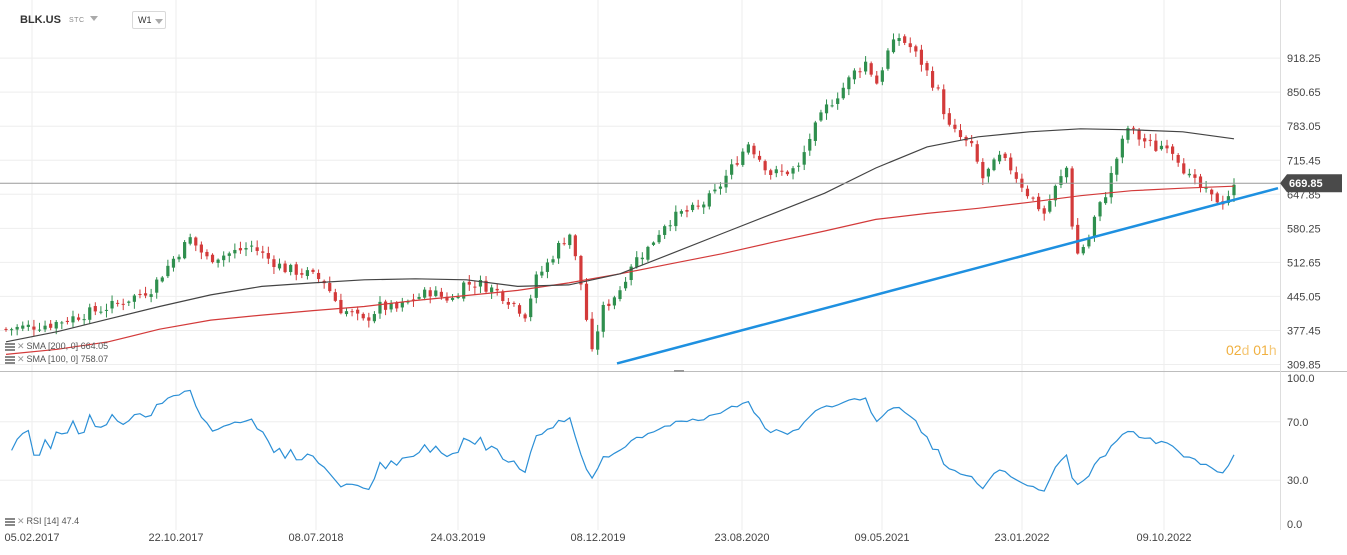 This screenshot has height=555, width=1347. What do you see at coordinates (1245, 350) in the screenshot?
I see `countdown-days-unit: d` at bounding box center [1245, 350].